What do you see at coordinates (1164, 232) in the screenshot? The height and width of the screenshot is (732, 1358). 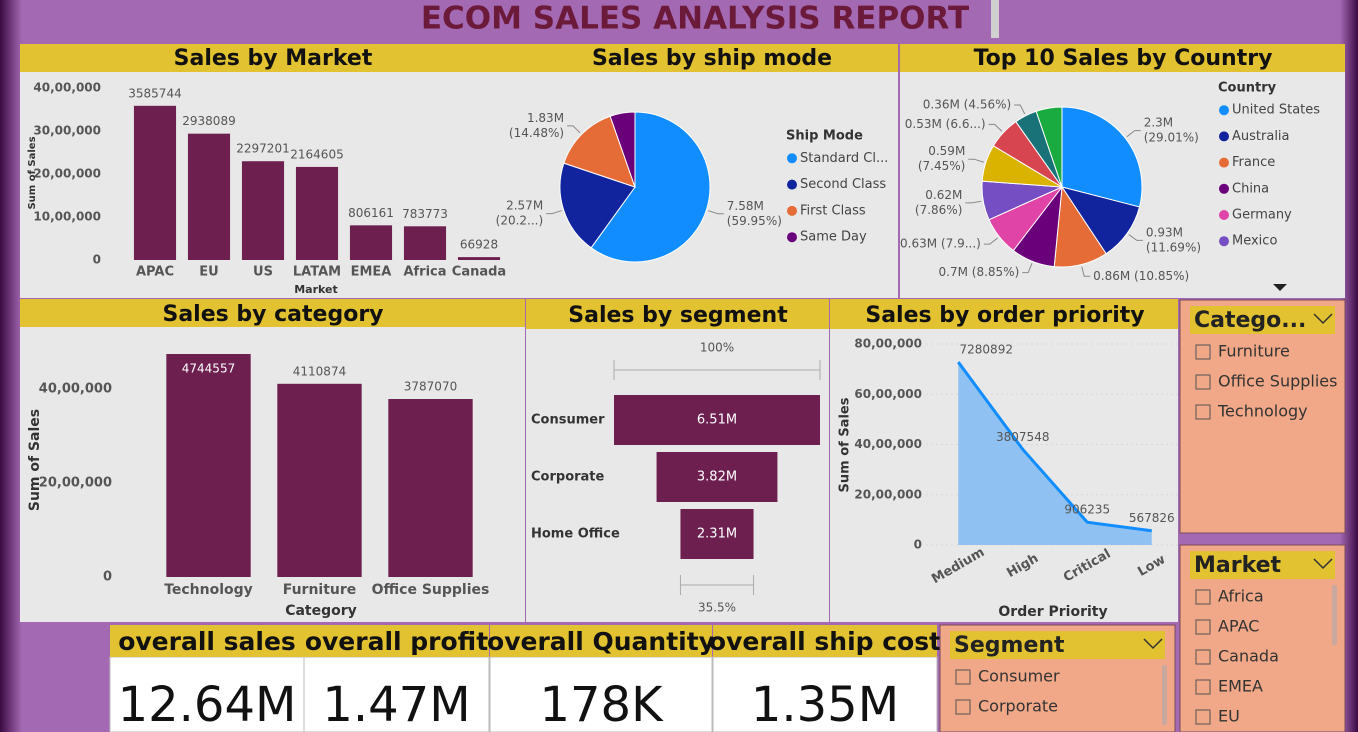 I see `data-label: 0.93M` at bounding box center [1164, 232].